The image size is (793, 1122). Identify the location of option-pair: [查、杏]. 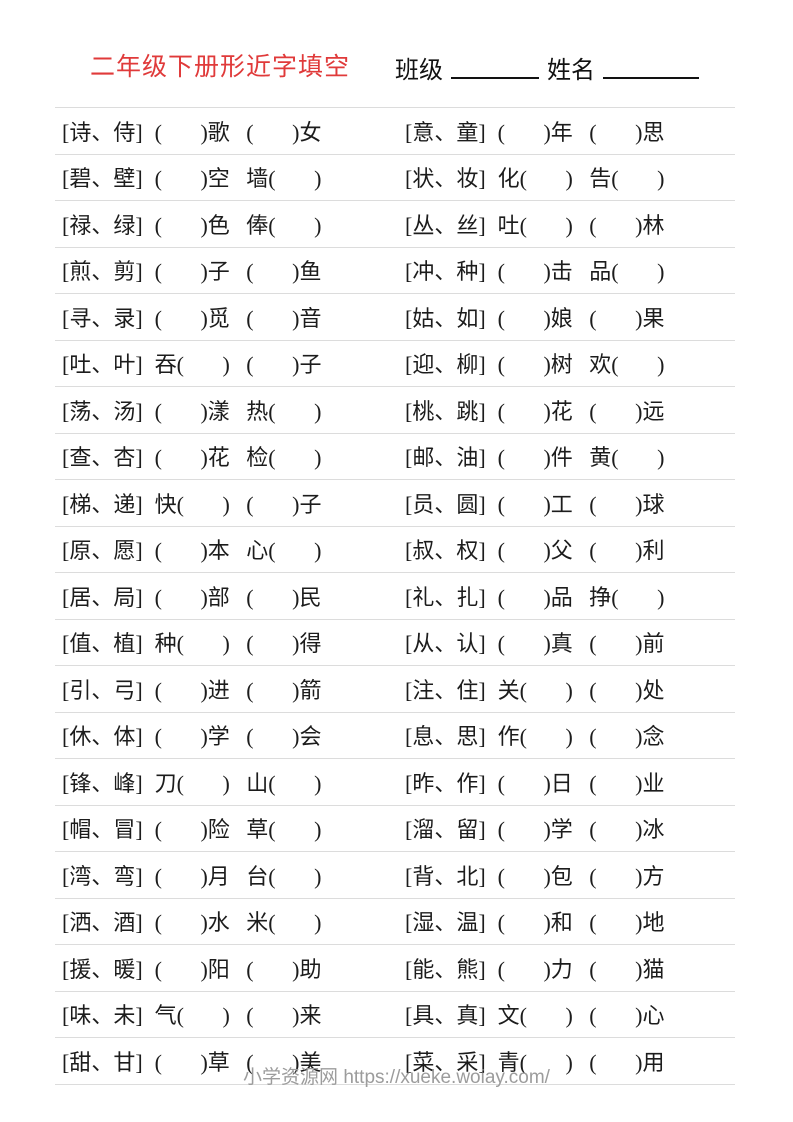
(102, 458).